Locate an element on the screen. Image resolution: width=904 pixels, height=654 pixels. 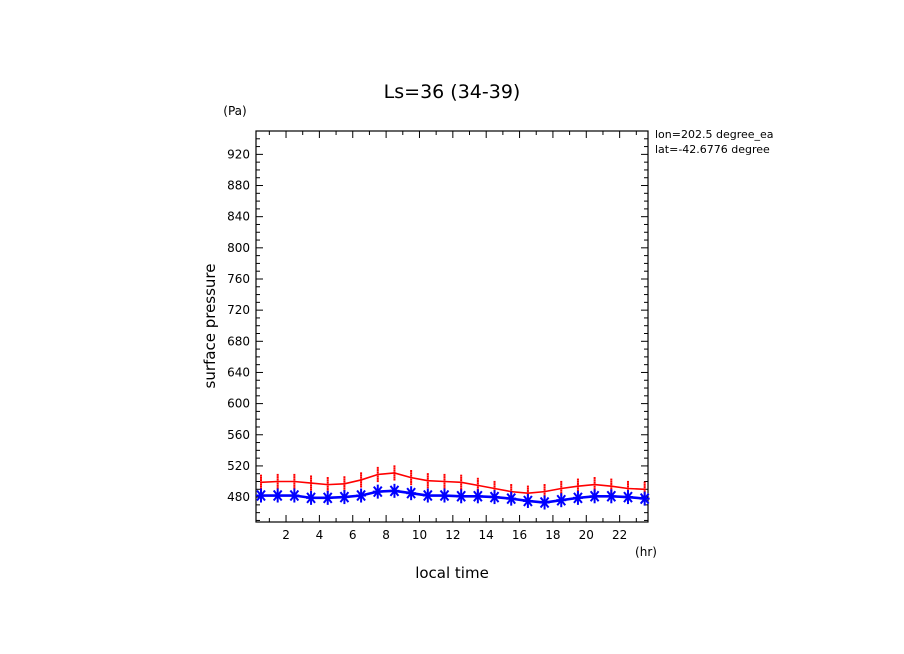
y-tick-label: 520 is located at coordinates (238, 466).